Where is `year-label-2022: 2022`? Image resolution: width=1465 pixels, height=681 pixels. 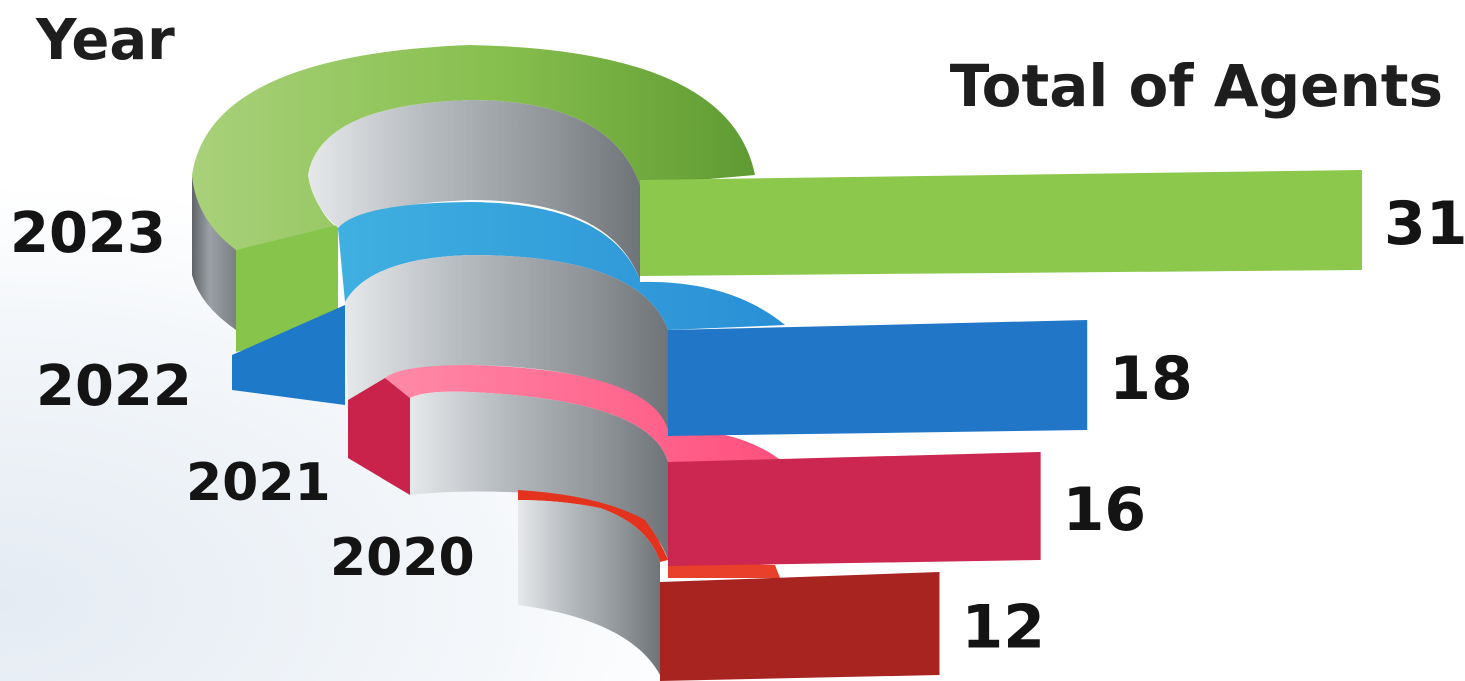 year-label-2022: 2022 is located at coordinates (114, 386).